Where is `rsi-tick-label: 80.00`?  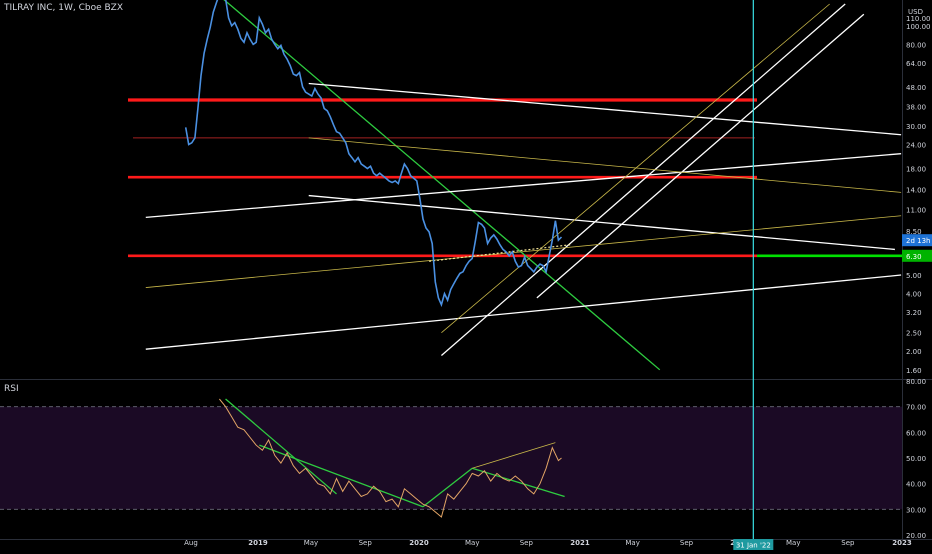
rsi-tick-label: 80.00 is located at coordinates (916, 382).